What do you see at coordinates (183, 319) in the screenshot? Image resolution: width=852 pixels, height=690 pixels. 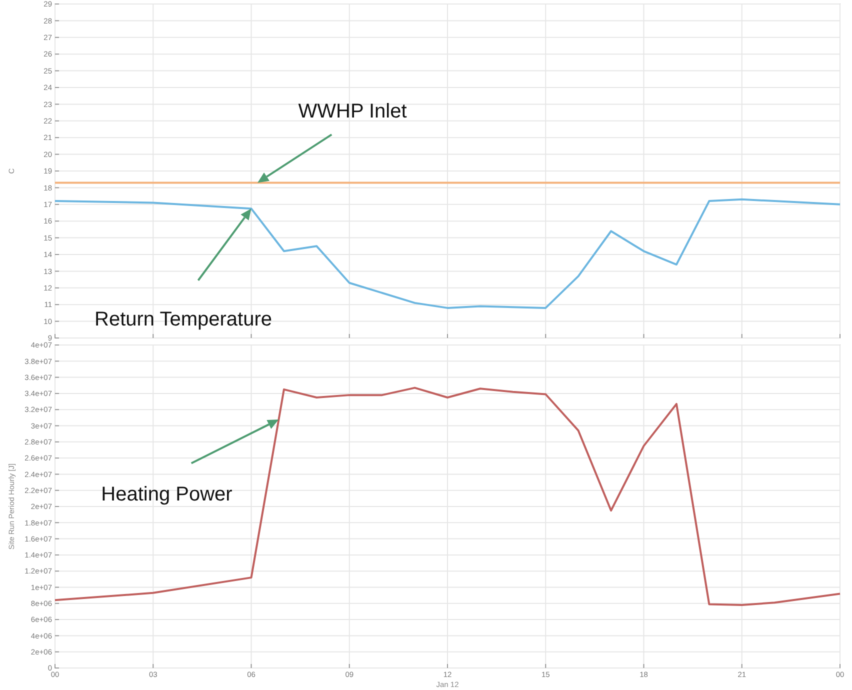 I see `text: Return Temperature` at bounding box center [183, 319].